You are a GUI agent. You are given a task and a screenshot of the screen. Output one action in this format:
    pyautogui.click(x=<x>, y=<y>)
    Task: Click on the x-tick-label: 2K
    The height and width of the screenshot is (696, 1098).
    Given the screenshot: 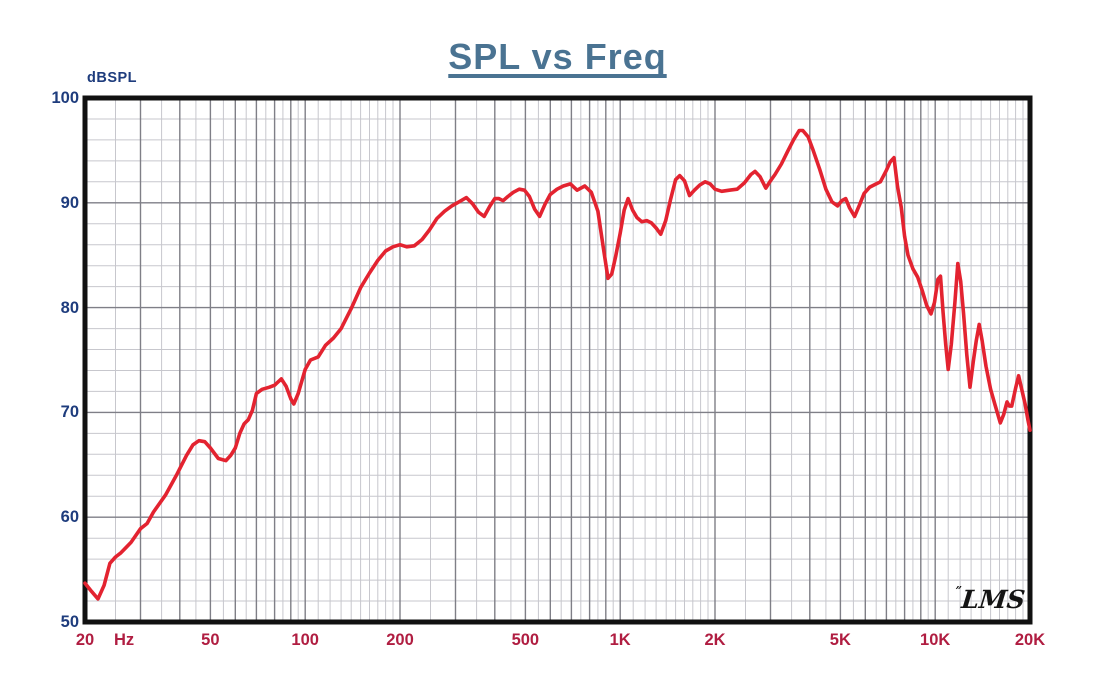 What is the action you would take?
    pyautogui.click(x=715, y=640)
    